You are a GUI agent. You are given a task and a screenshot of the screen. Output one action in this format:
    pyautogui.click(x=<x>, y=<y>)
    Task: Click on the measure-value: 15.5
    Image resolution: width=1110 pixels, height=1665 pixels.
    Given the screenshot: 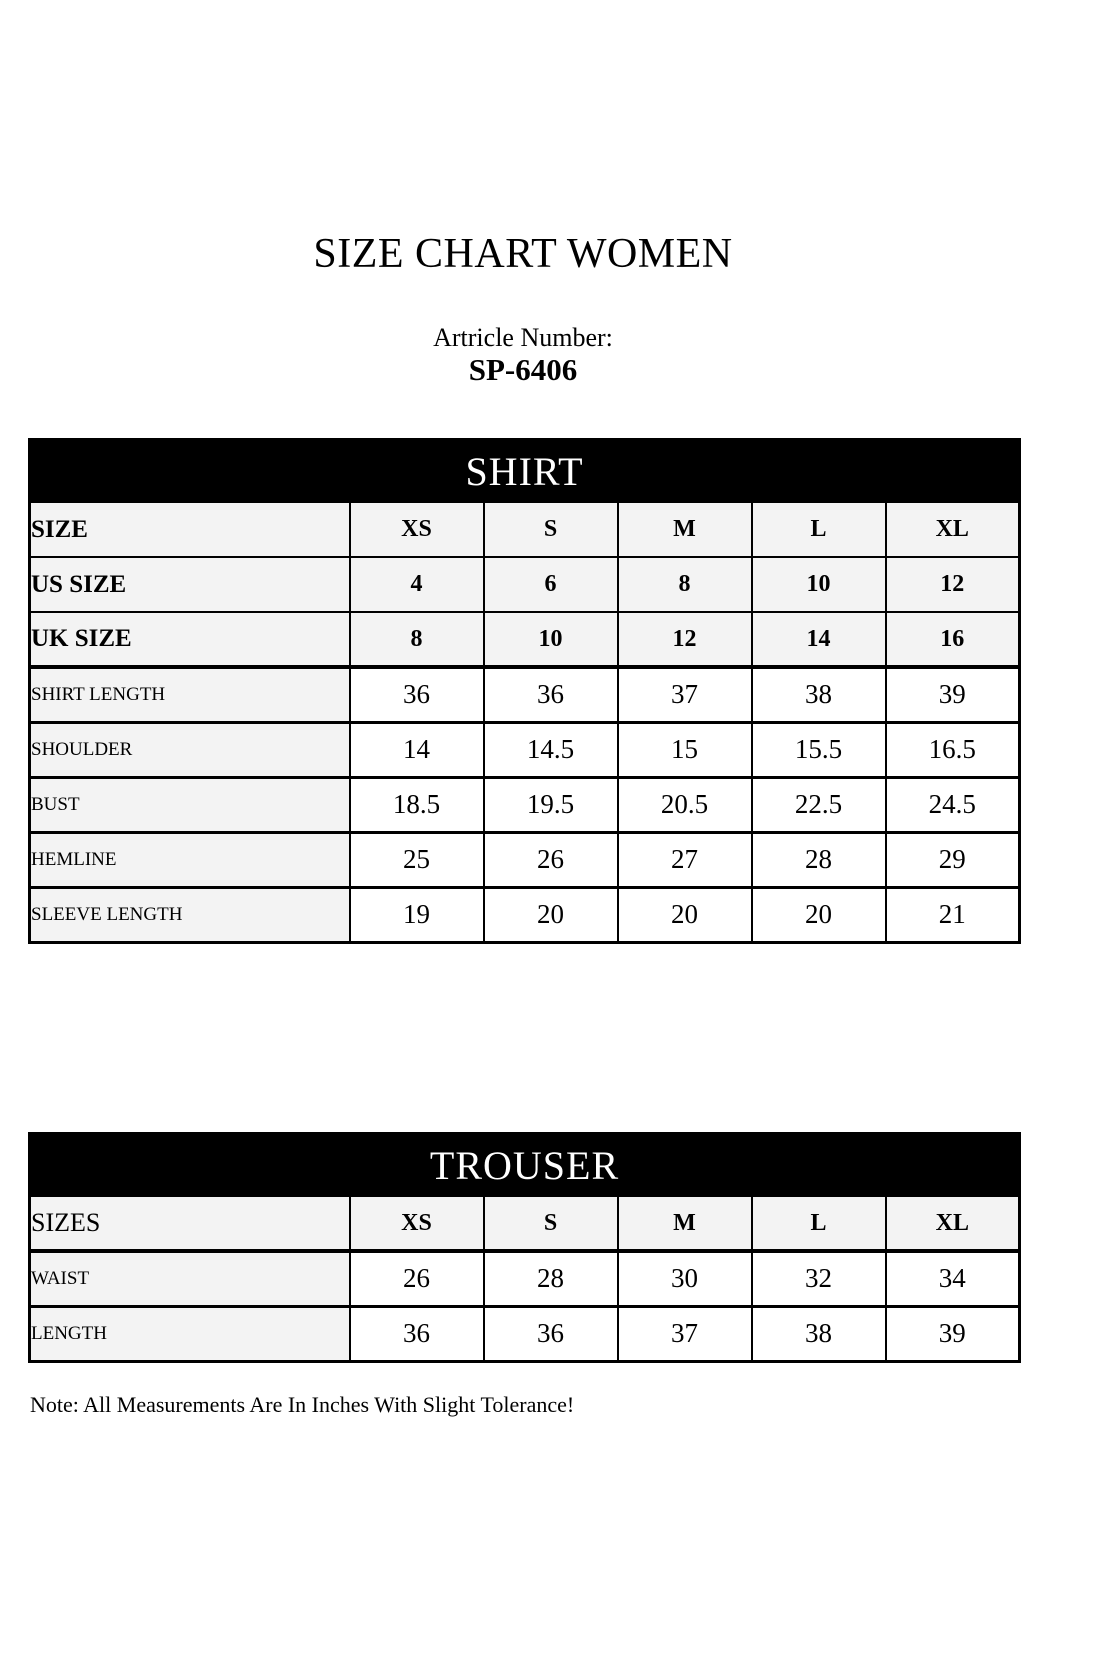 What is the action you would take?
    pyautogui.click(x=818, y=749)
    